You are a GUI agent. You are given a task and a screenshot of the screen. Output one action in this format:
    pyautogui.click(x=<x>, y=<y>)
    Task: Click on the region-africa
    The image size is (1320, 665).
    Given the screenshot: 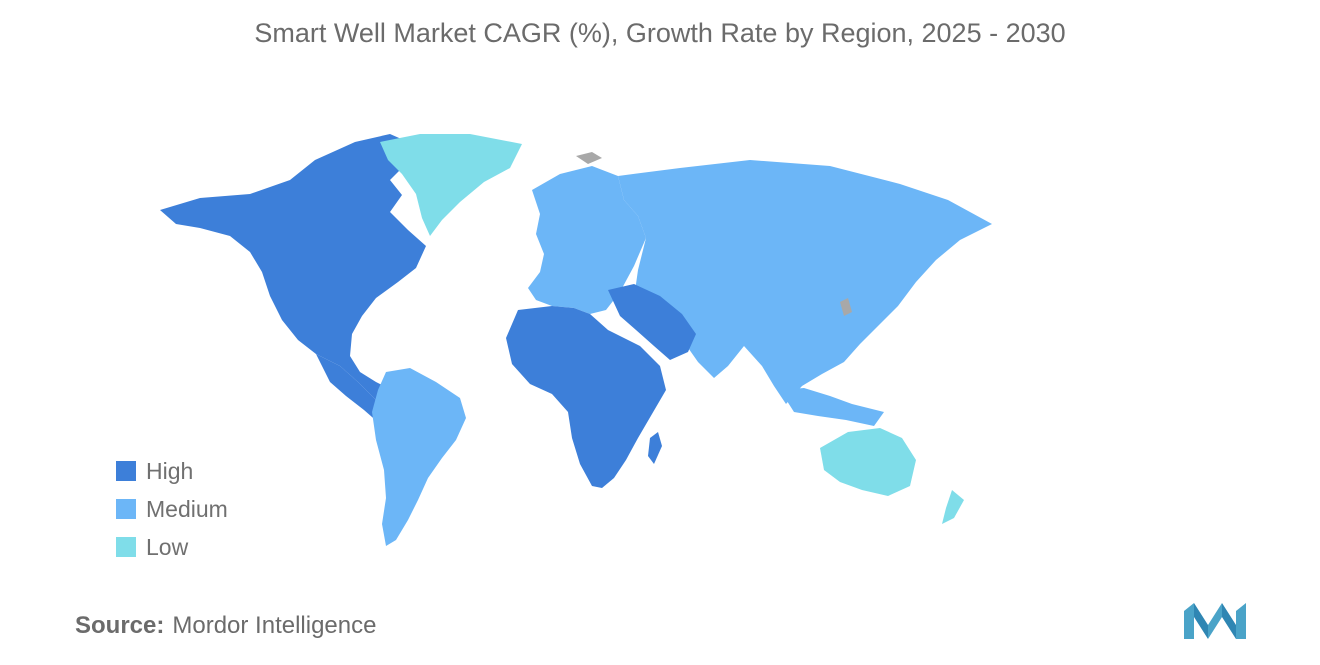 What is the action you would take?
    pyautogui.click(x=586, y=397)
    